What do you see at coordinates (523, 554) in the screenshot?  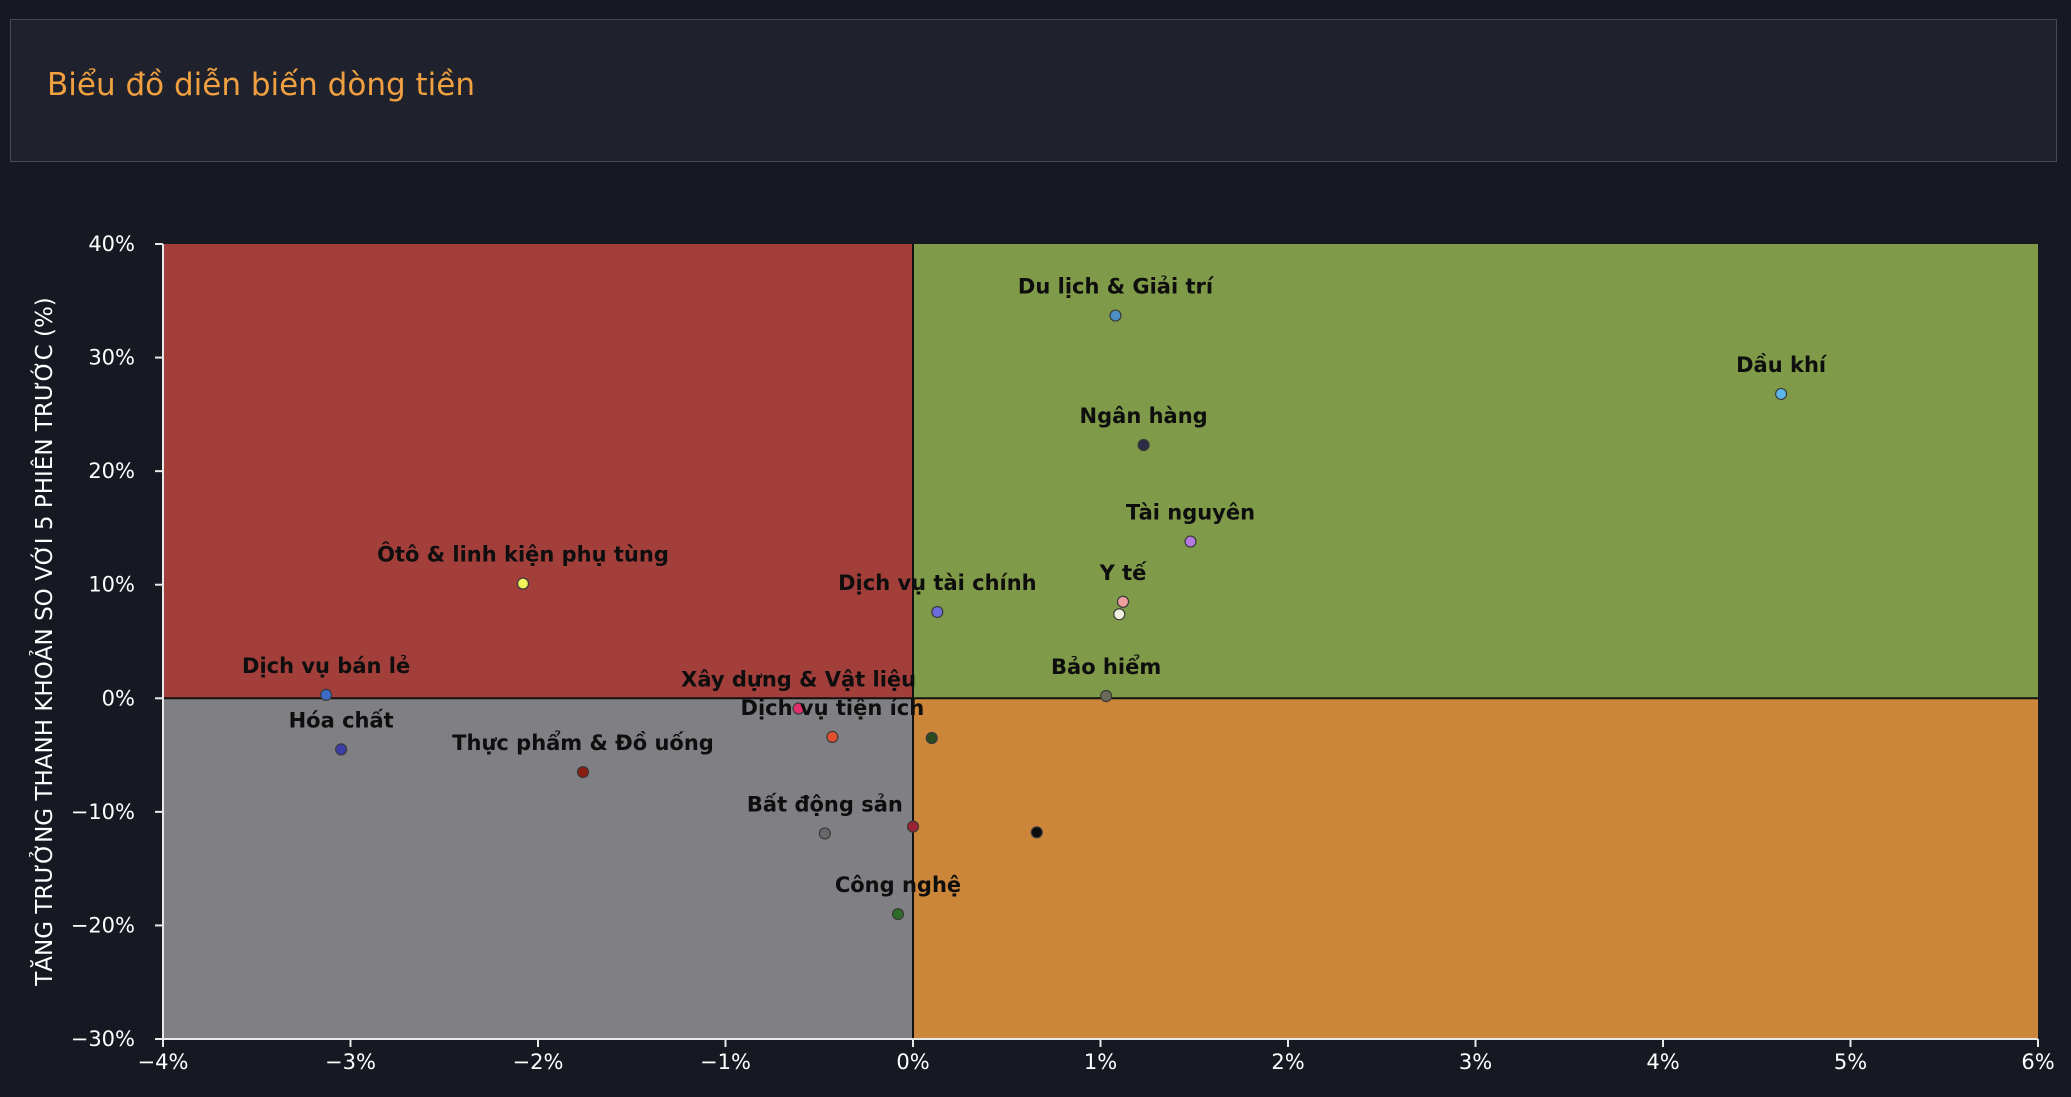 I see `data-label: Ôtô & linh kiện phụ tùng` at bounding box center [523, 554].